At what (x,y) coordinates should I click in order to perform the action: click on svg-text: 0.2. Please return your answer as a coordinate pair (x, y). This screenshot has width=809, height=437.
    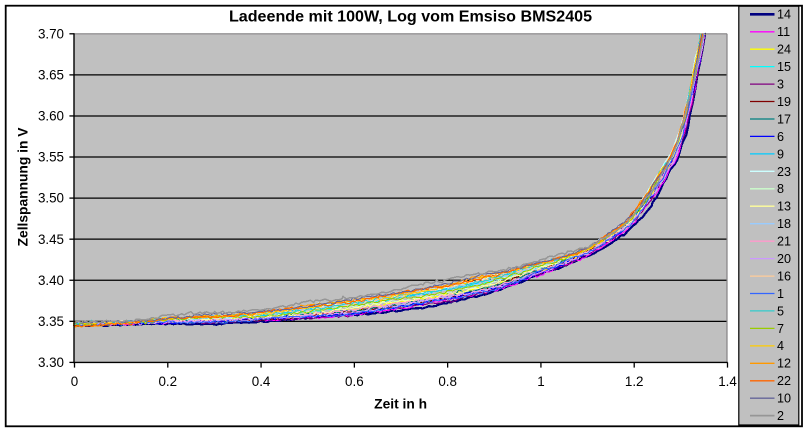
    Looking at the image, I should click on (167, 381).